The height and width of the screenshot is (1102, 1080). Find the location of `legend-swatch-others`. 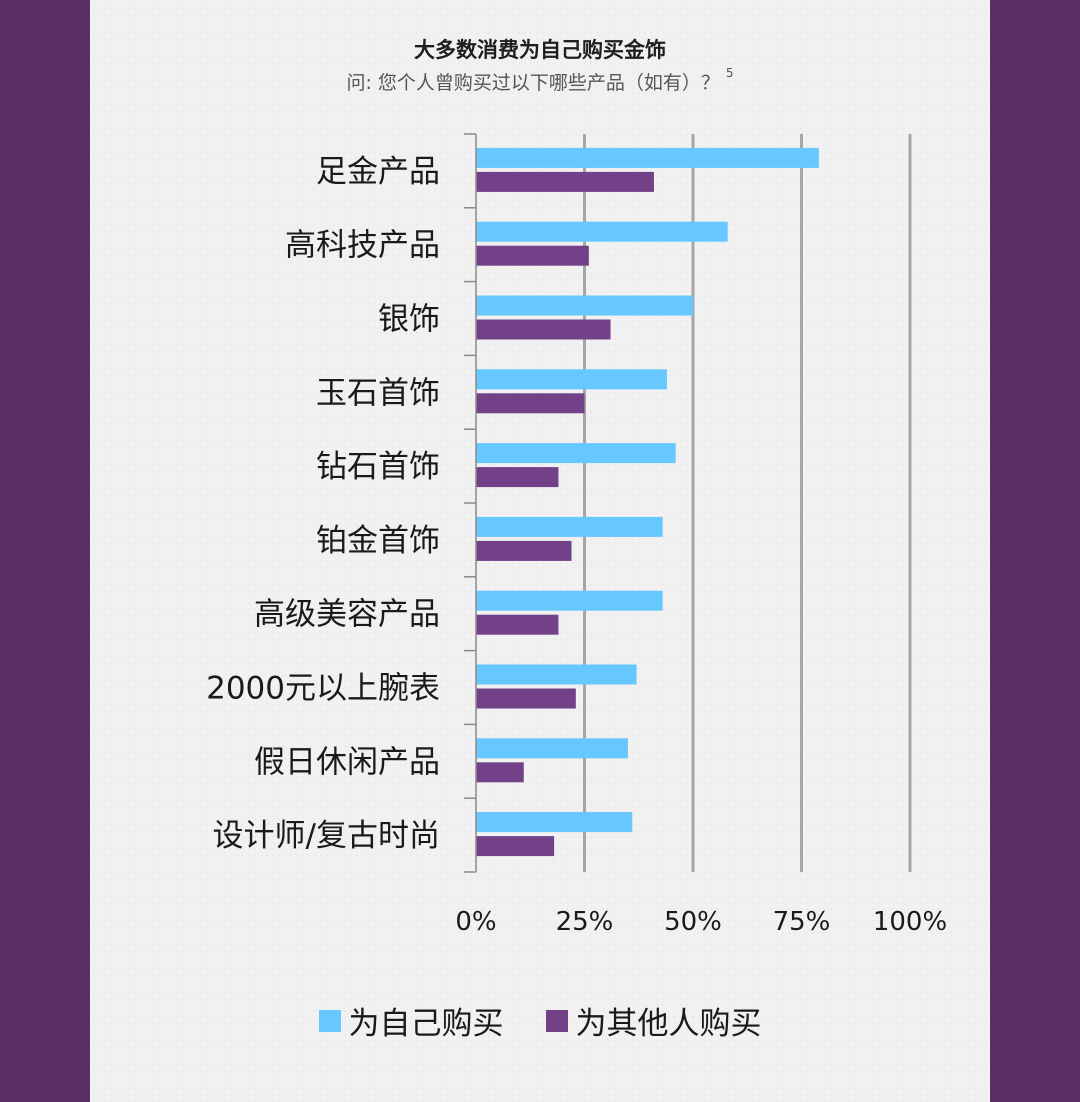

legend-swatch-others is located at coordinates (556, 1020).